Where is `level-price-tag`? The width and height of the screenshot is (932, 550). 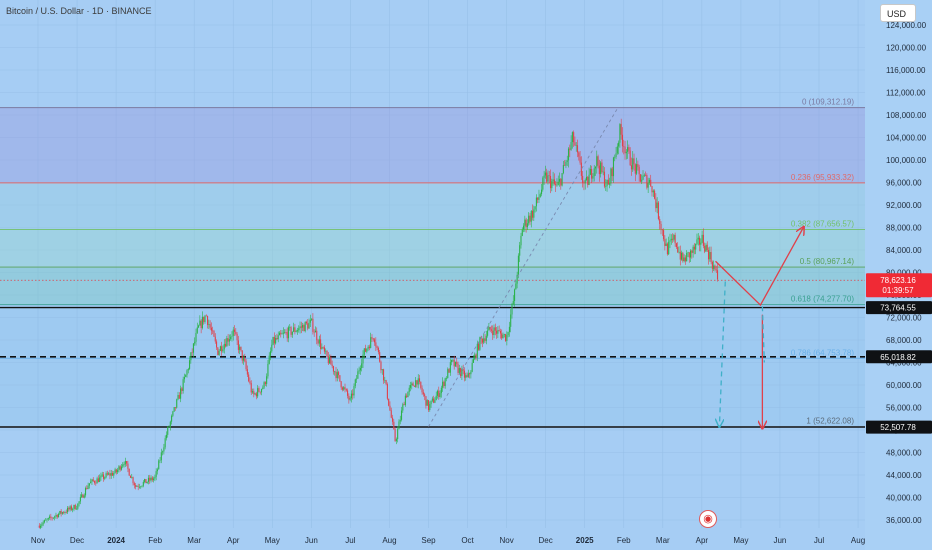
level-price-tag is located at coordinates (899, 308).